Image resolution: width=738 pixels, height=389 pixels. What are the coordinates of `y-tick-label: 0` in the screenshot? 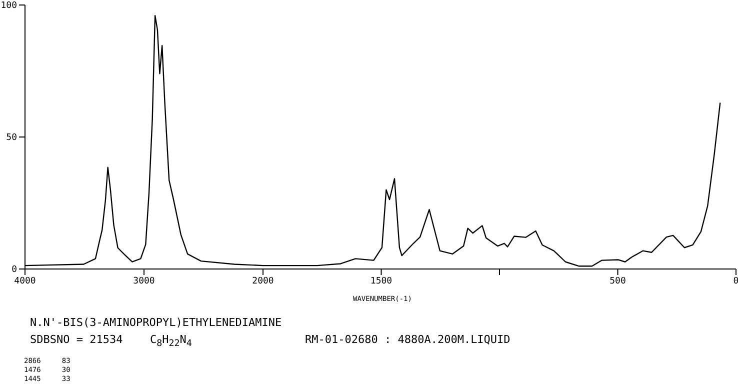 It's located at (14, 270).